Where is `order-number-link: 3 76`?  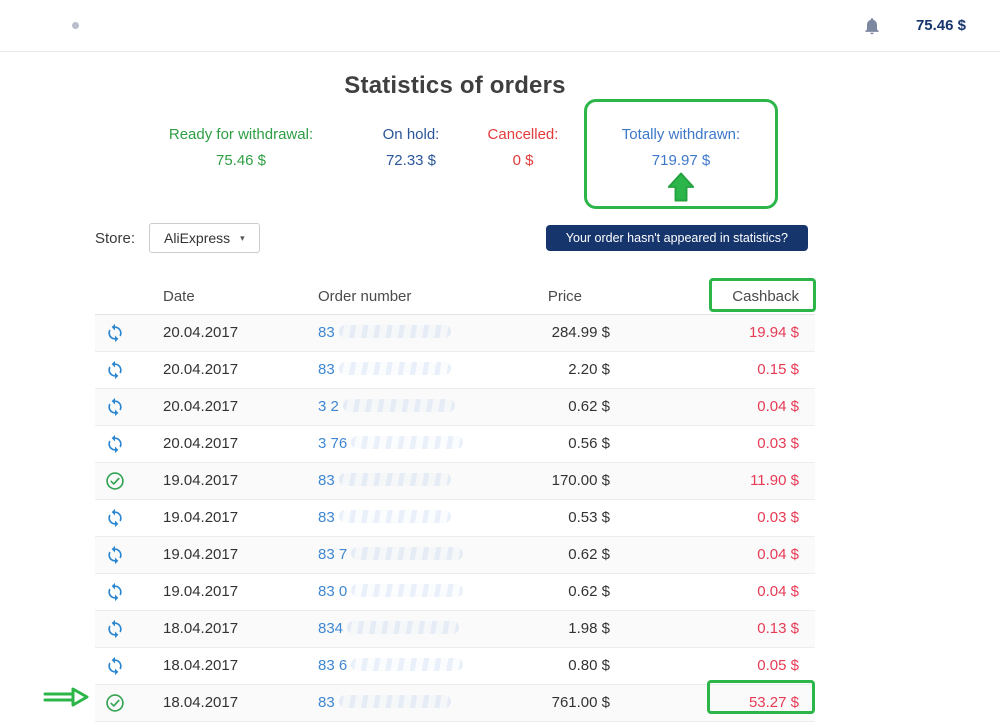 order-number-link: 3 76 is located at coordinates (391, 443).